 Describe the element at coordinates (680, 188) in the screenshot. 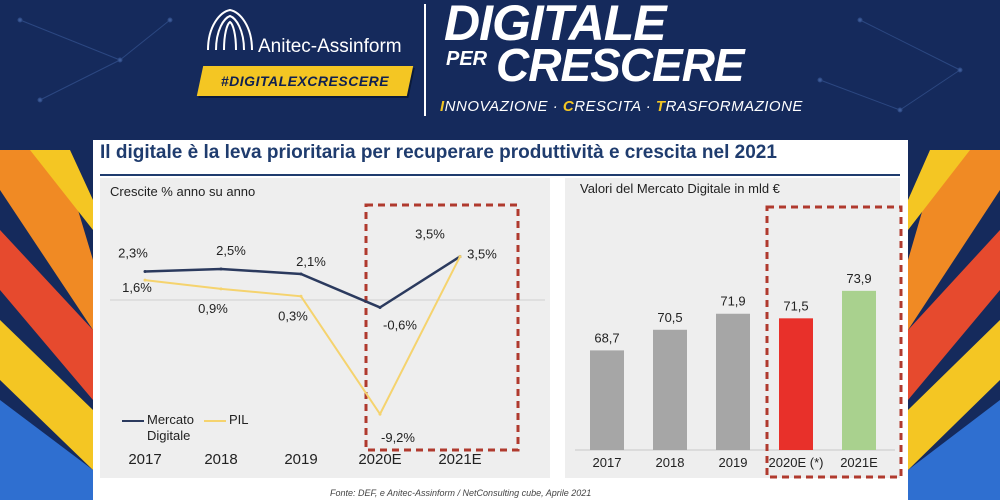

I see `bar-chart-title: Valori del Mercato Digitale in mld €` at that location.